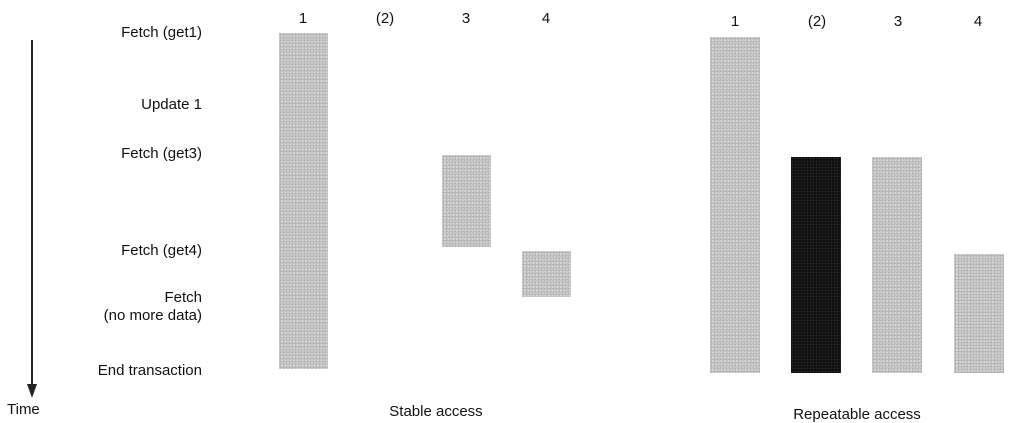 This screenshot has height=423, width=1010. What do you see at coordinates (152, 306) in the screenshot?
I see `event-fetch-no-more-data: Fetch (no more data)` at bounding box center [152, 306].